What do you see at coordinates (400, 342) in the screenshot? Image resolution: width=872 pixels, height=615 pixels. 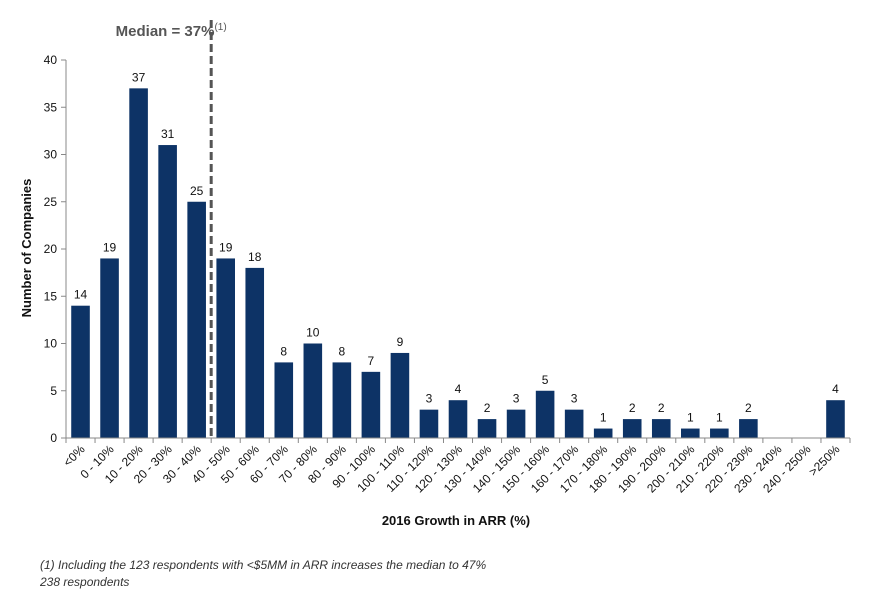 I see `data-label: 9` at bounding box center [400, 342].